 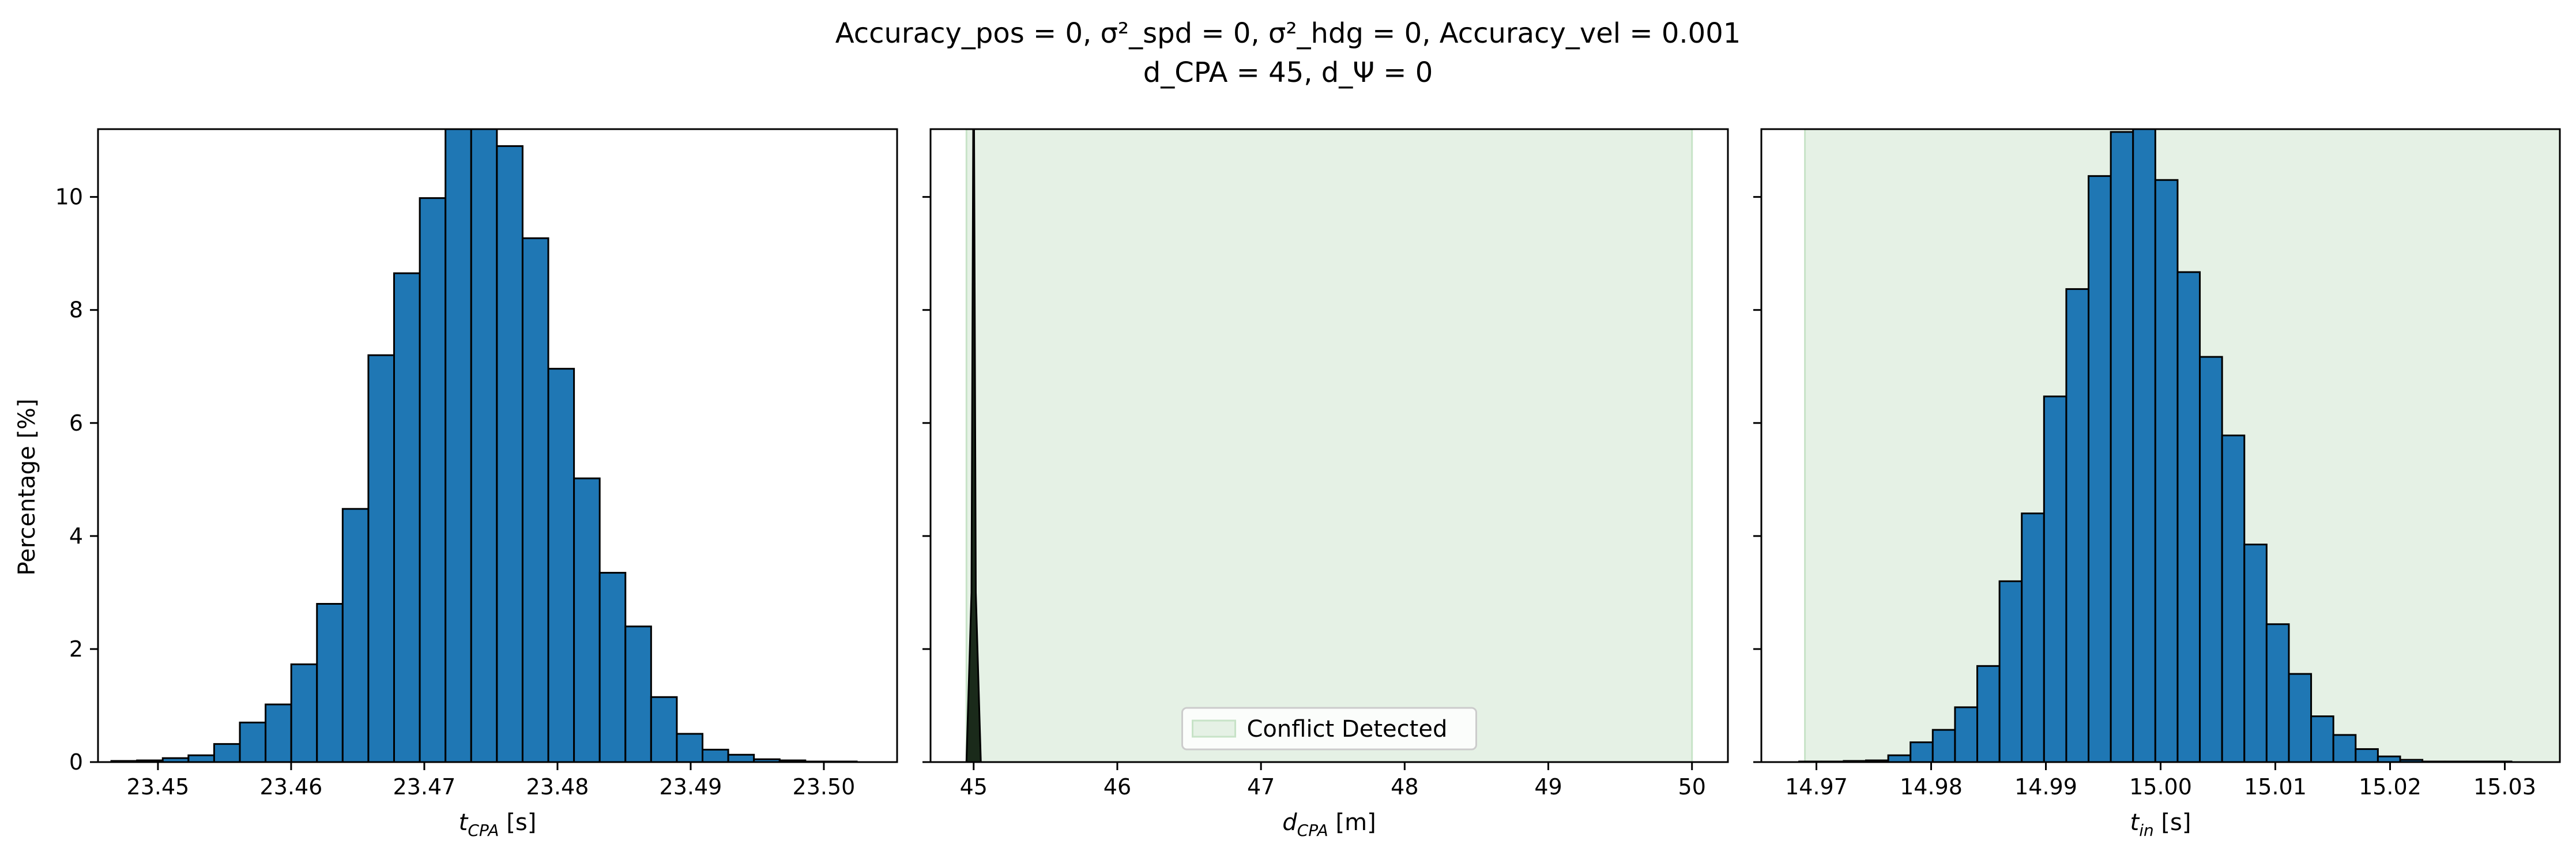 I want to click on x-tick-label: 15.03, so click(x=2504, y=787).